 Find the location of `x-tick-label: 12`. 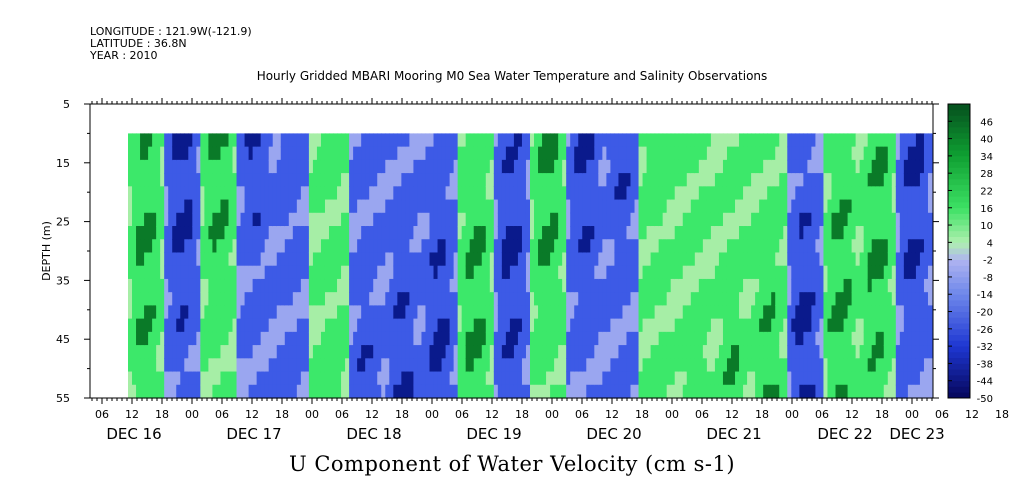

x-tick-label: 12 is located at coordinates (852, 414).